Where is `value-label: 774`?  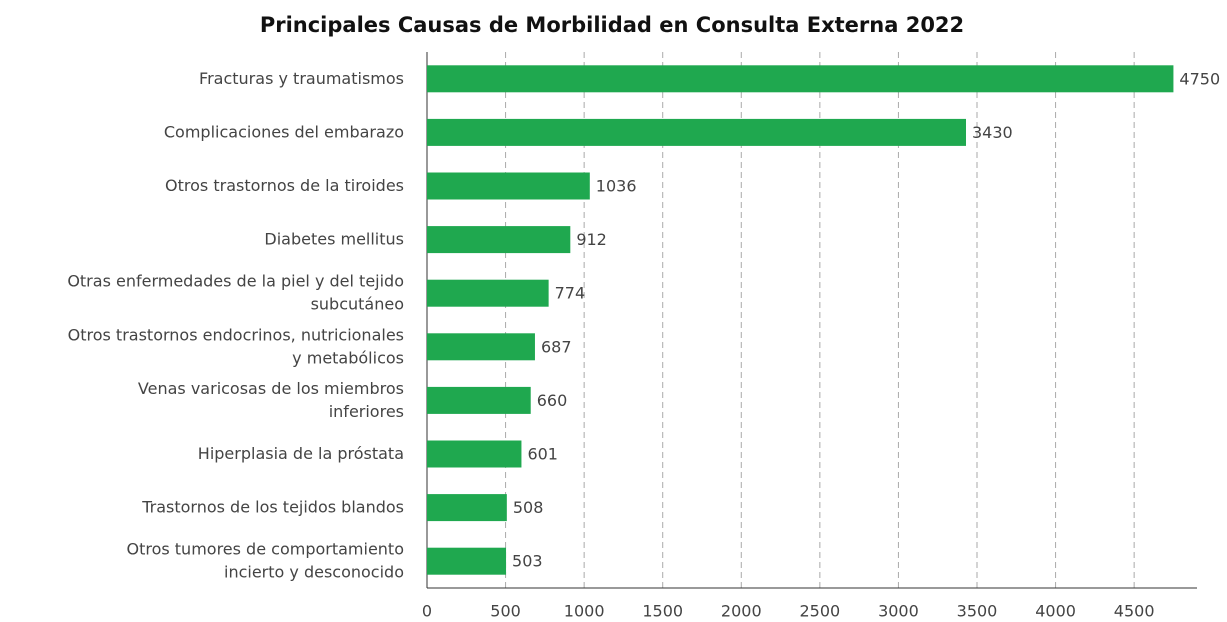
value-label: 774 is located at coordinates (570, 293).